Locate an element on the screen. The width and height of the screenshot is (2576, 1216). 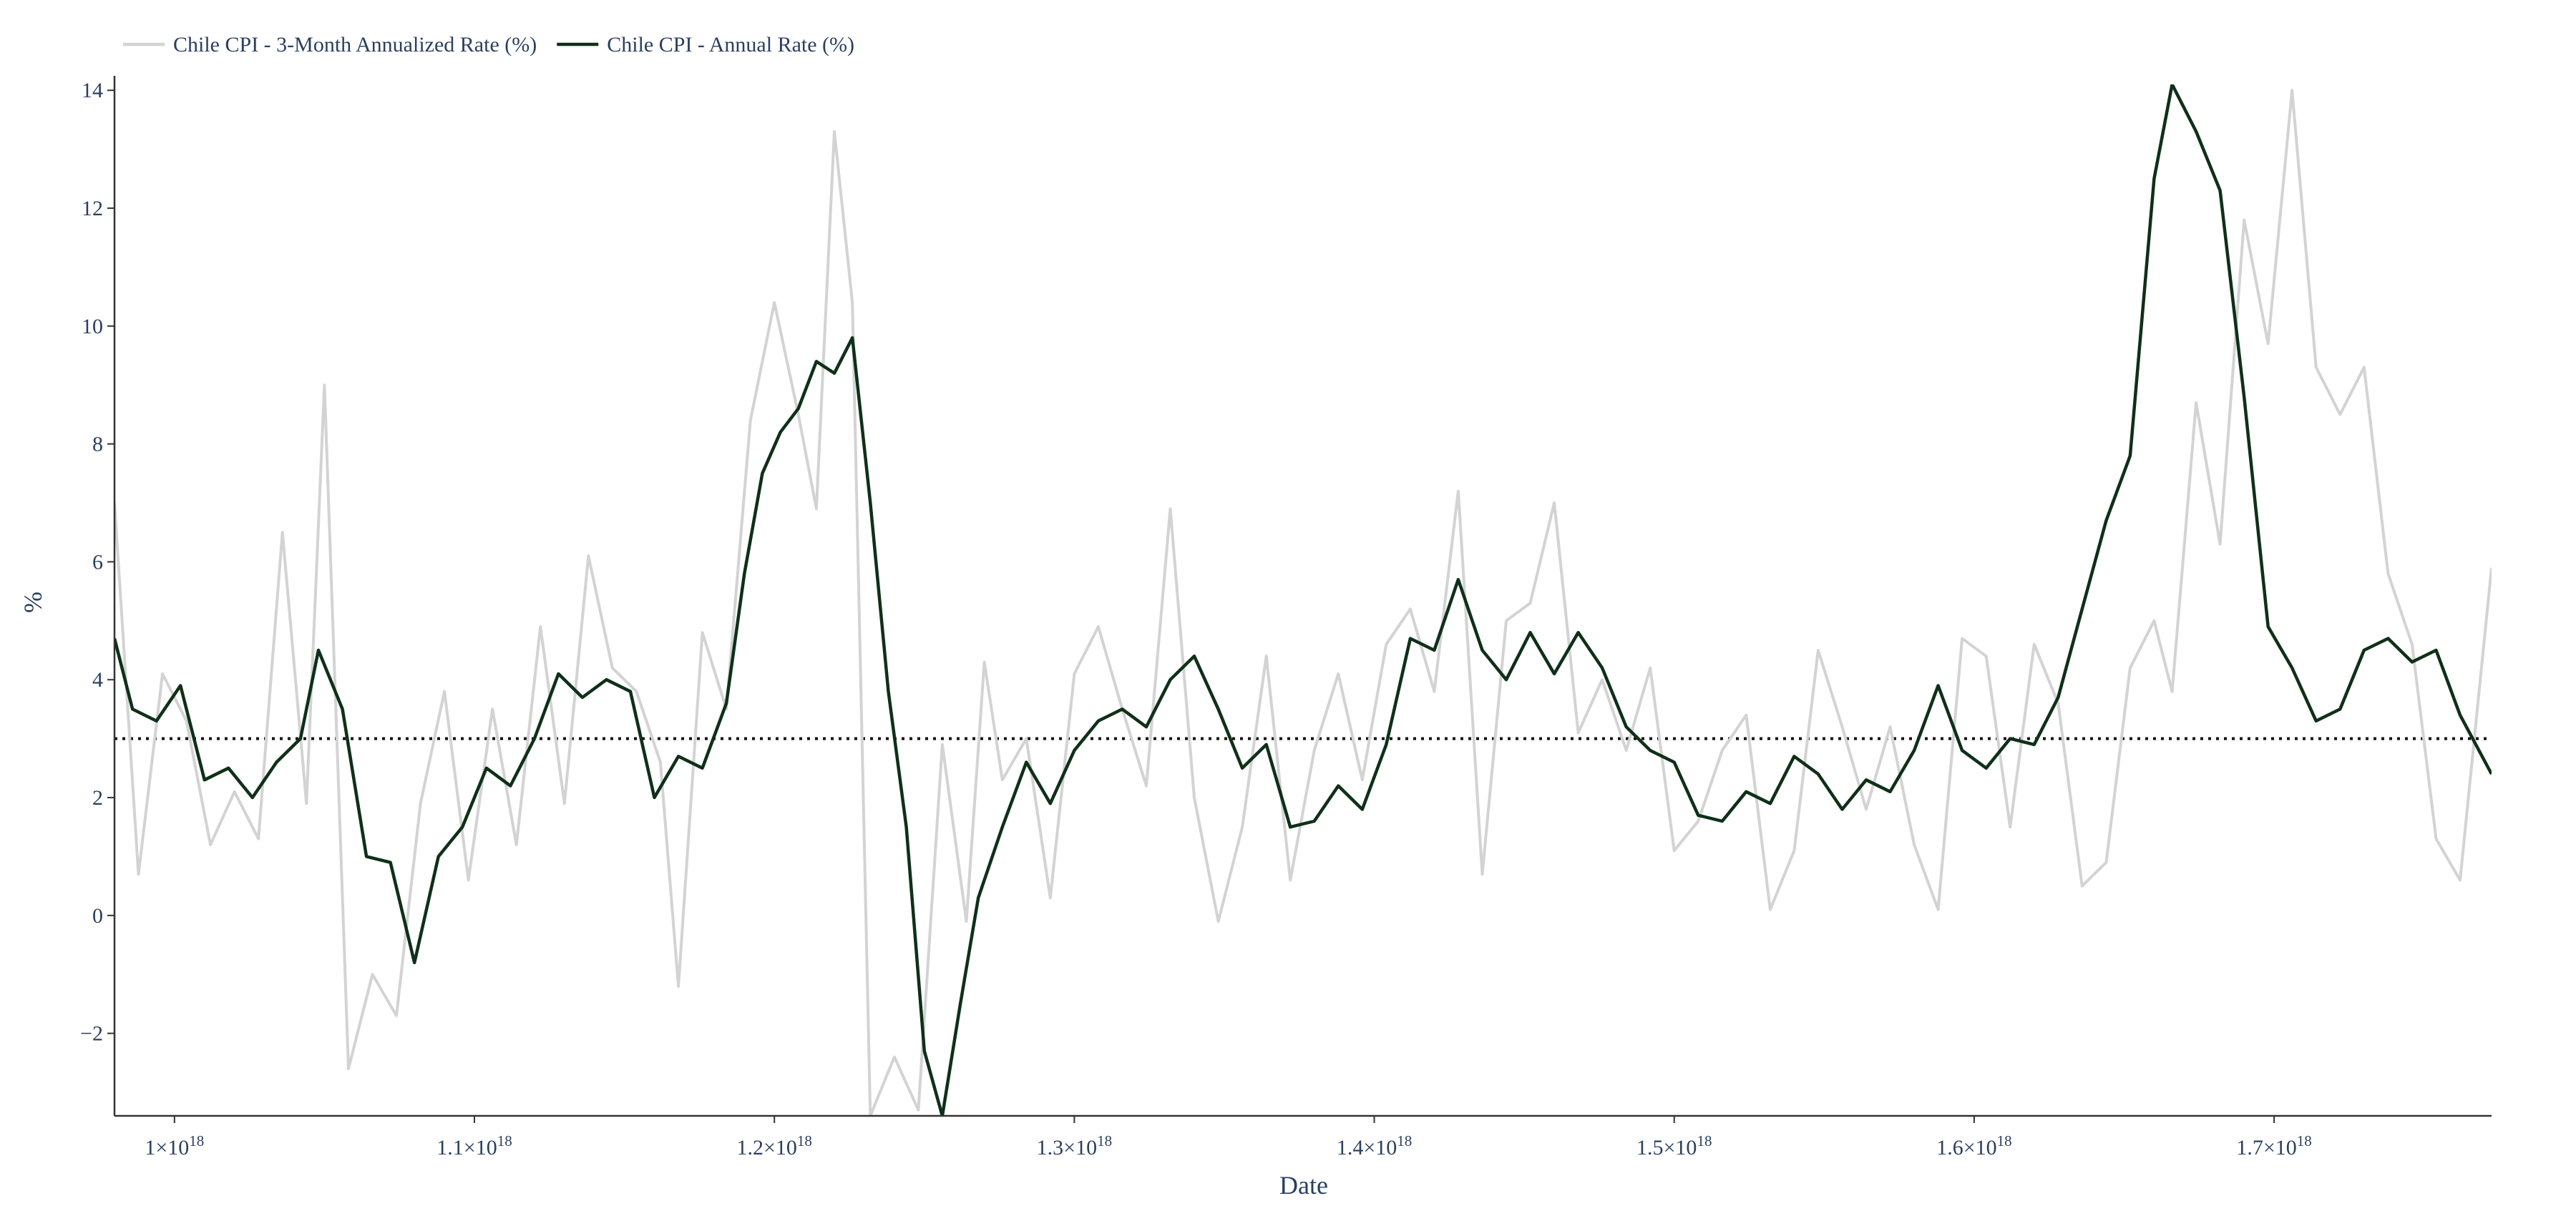
y-tick-label: 4 is located at coordinates (97, 680).